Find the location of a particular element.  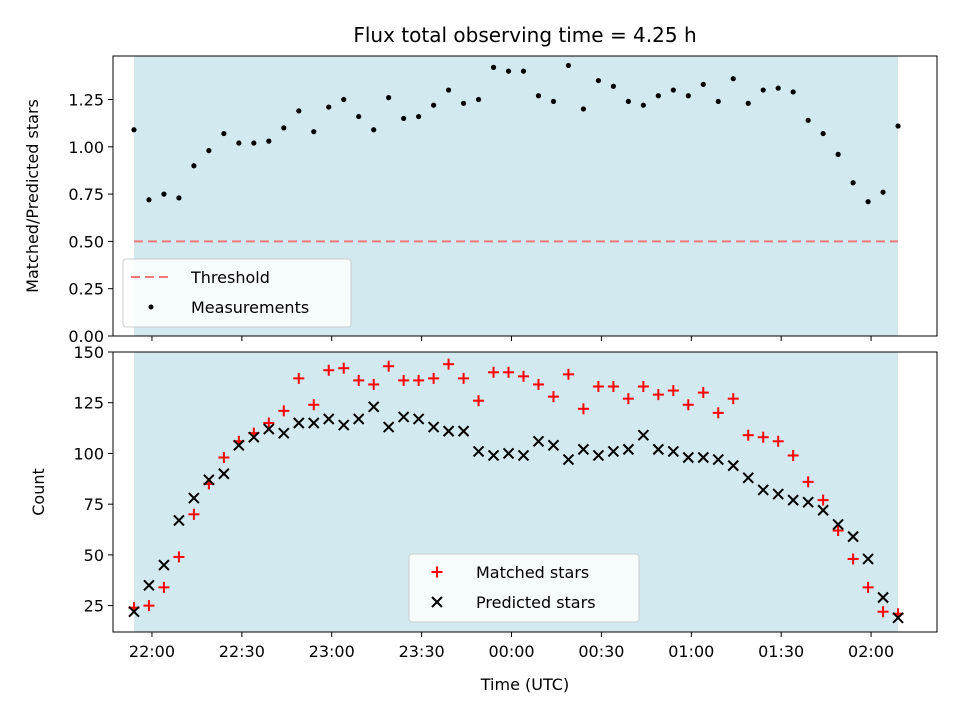

x-tick-label: 00:00 is located at coordinates (511, 651).